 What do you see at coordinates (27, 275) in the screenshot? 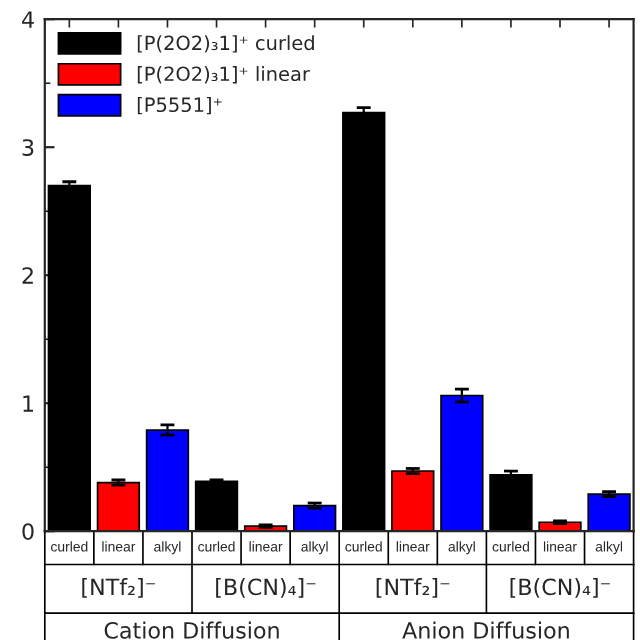
I see `y-tick-label: 2` at bounding box center [27, 275].